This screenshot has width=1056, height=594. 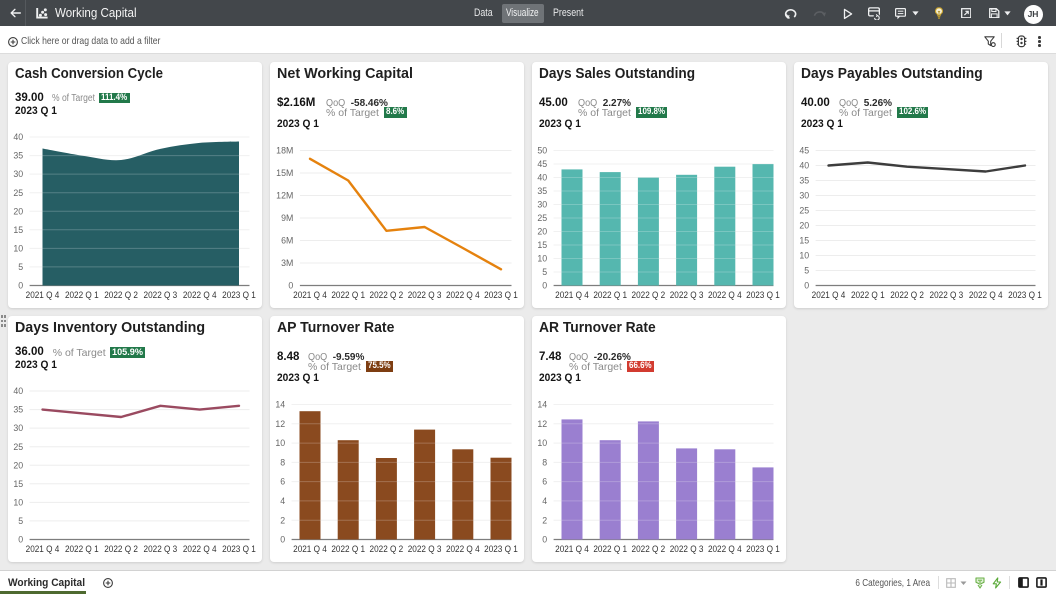 I want to click on svg-text: 15M, so click(x=284, y=173).